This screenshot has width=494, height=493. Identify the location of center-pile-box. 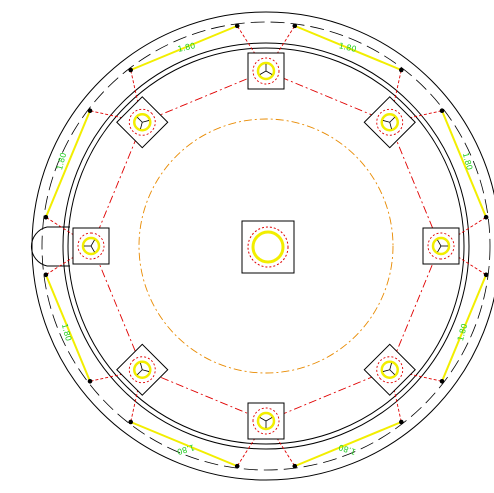
(268, 247).